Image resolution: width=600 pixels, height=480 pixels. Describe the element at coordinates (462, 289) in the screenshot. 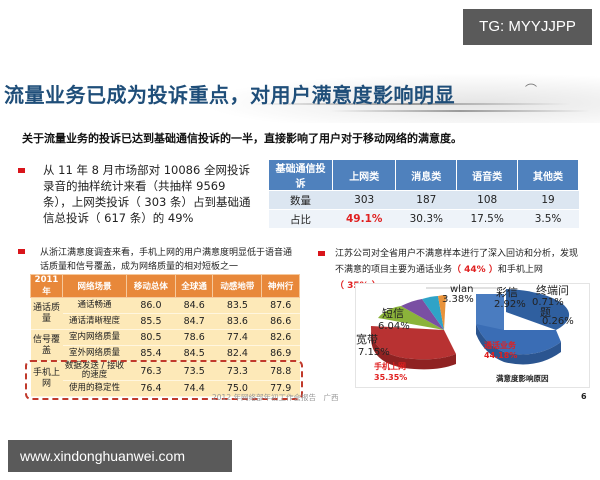

I see `pie-label-wlan: wlan` at that location.